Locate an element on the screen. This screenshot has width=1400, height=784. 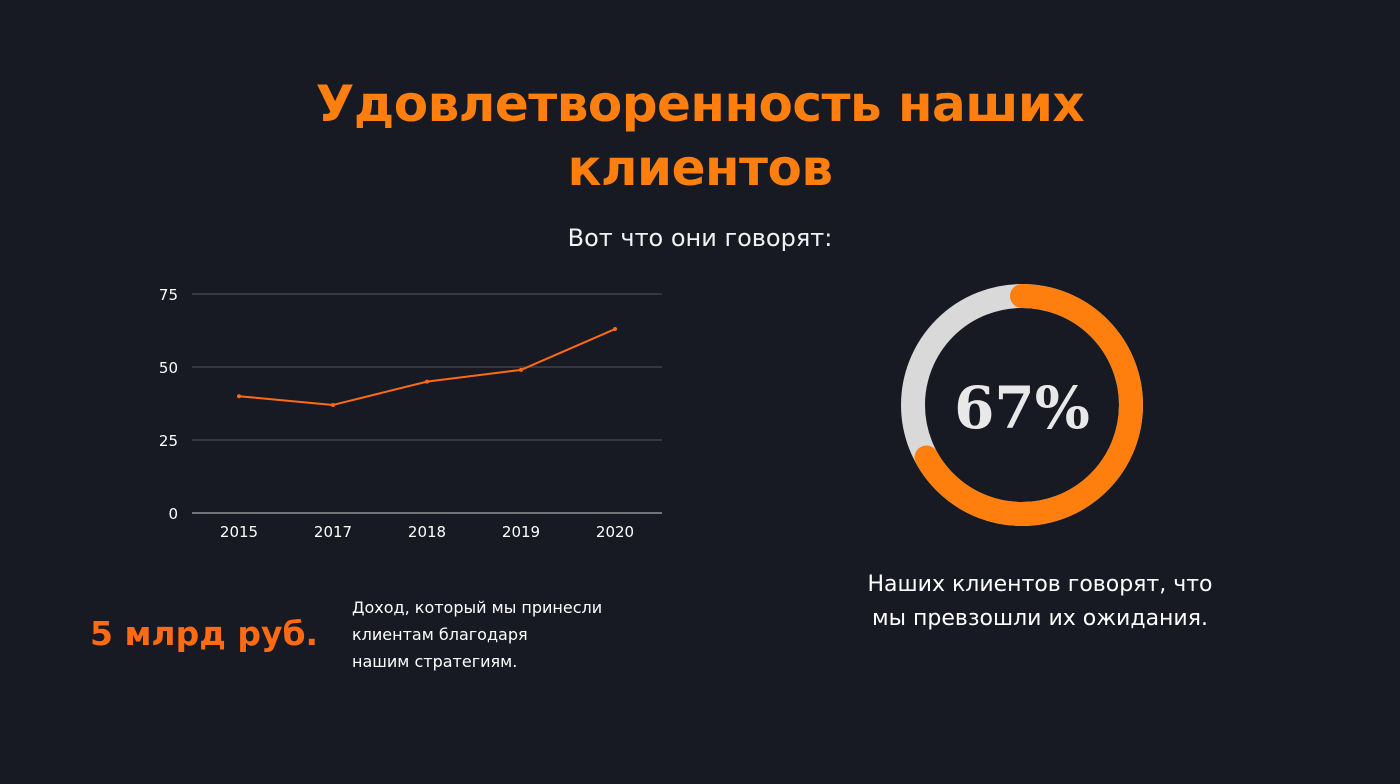
title-line-2: клиентов is located at coordinates (700, 168).